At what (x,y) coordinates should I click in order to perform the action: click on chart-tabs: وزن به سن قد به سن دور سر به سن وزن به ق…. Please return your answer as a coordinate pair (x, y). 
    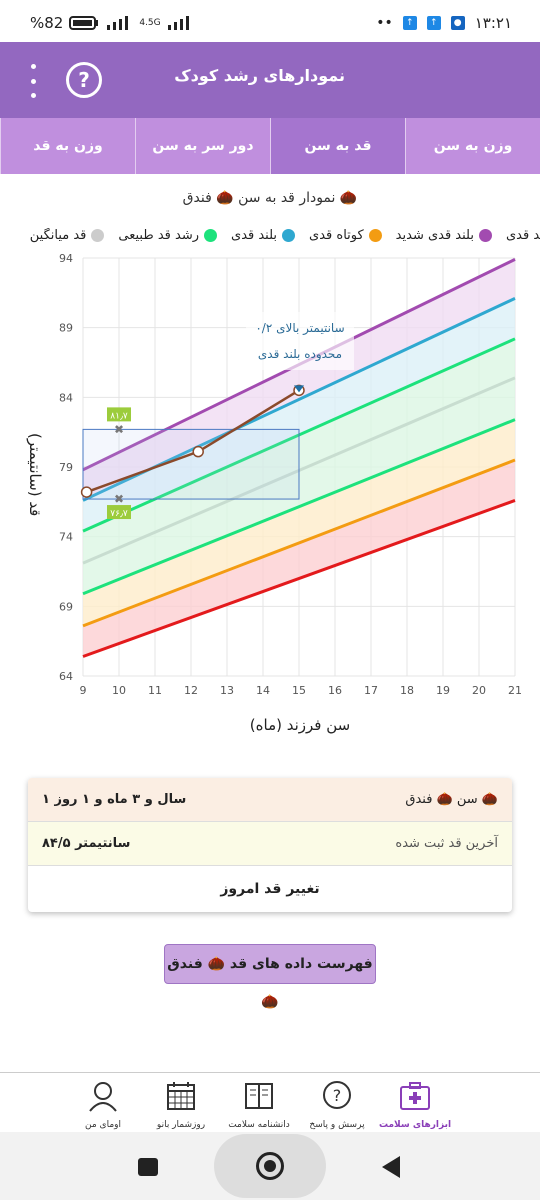
    Looking at the image, I should click on (270, 146).